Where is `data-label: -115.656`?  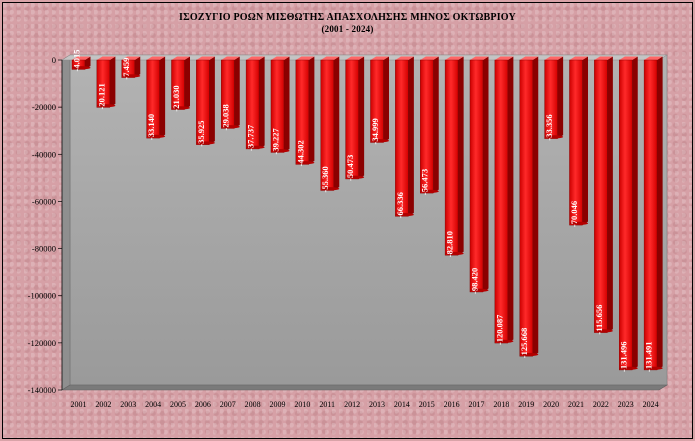
data-label: -115.656 is located at coordinates (599, 320).